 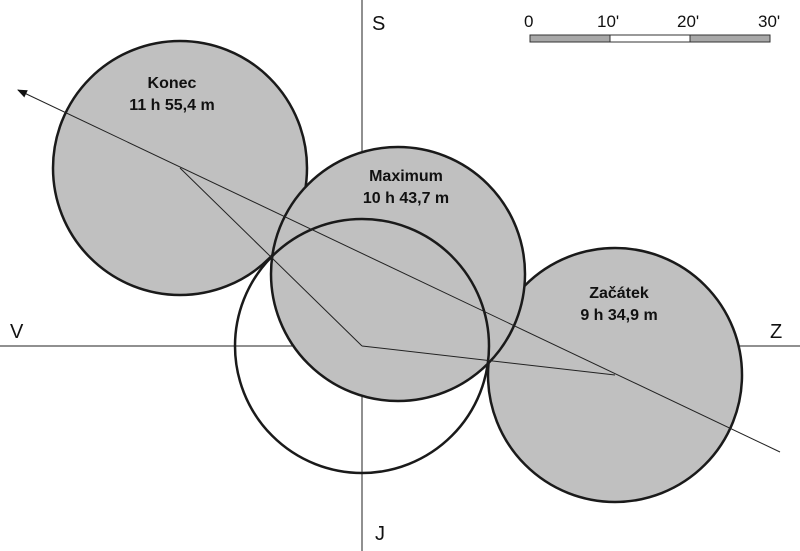 I want to click on radius-to-end, so click(x=271, y=257).